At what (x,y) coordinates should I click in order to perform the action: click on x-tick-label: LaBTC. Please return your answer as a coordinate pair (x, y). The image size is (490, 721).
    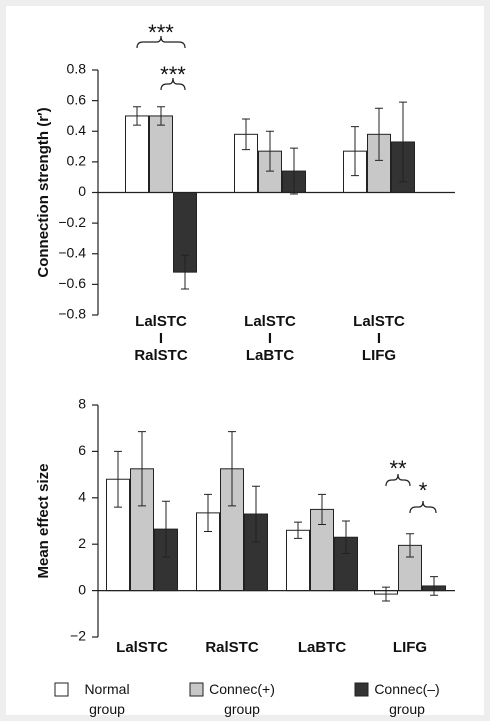
    Looking at the image, I should click on (322, 647).